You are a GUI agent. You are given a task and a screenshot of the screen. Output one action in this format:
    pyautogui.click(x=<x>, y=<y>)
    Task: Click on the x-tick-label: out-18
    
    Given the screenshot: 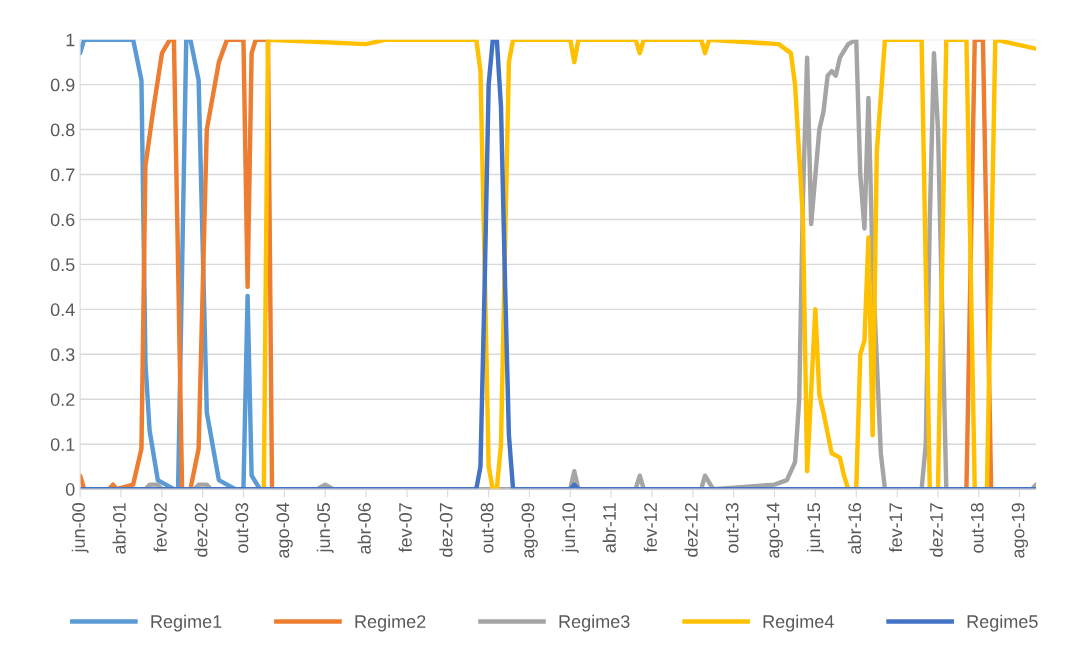 What is the action you would take?
    pyautogui.click(x=977, y=528)
    